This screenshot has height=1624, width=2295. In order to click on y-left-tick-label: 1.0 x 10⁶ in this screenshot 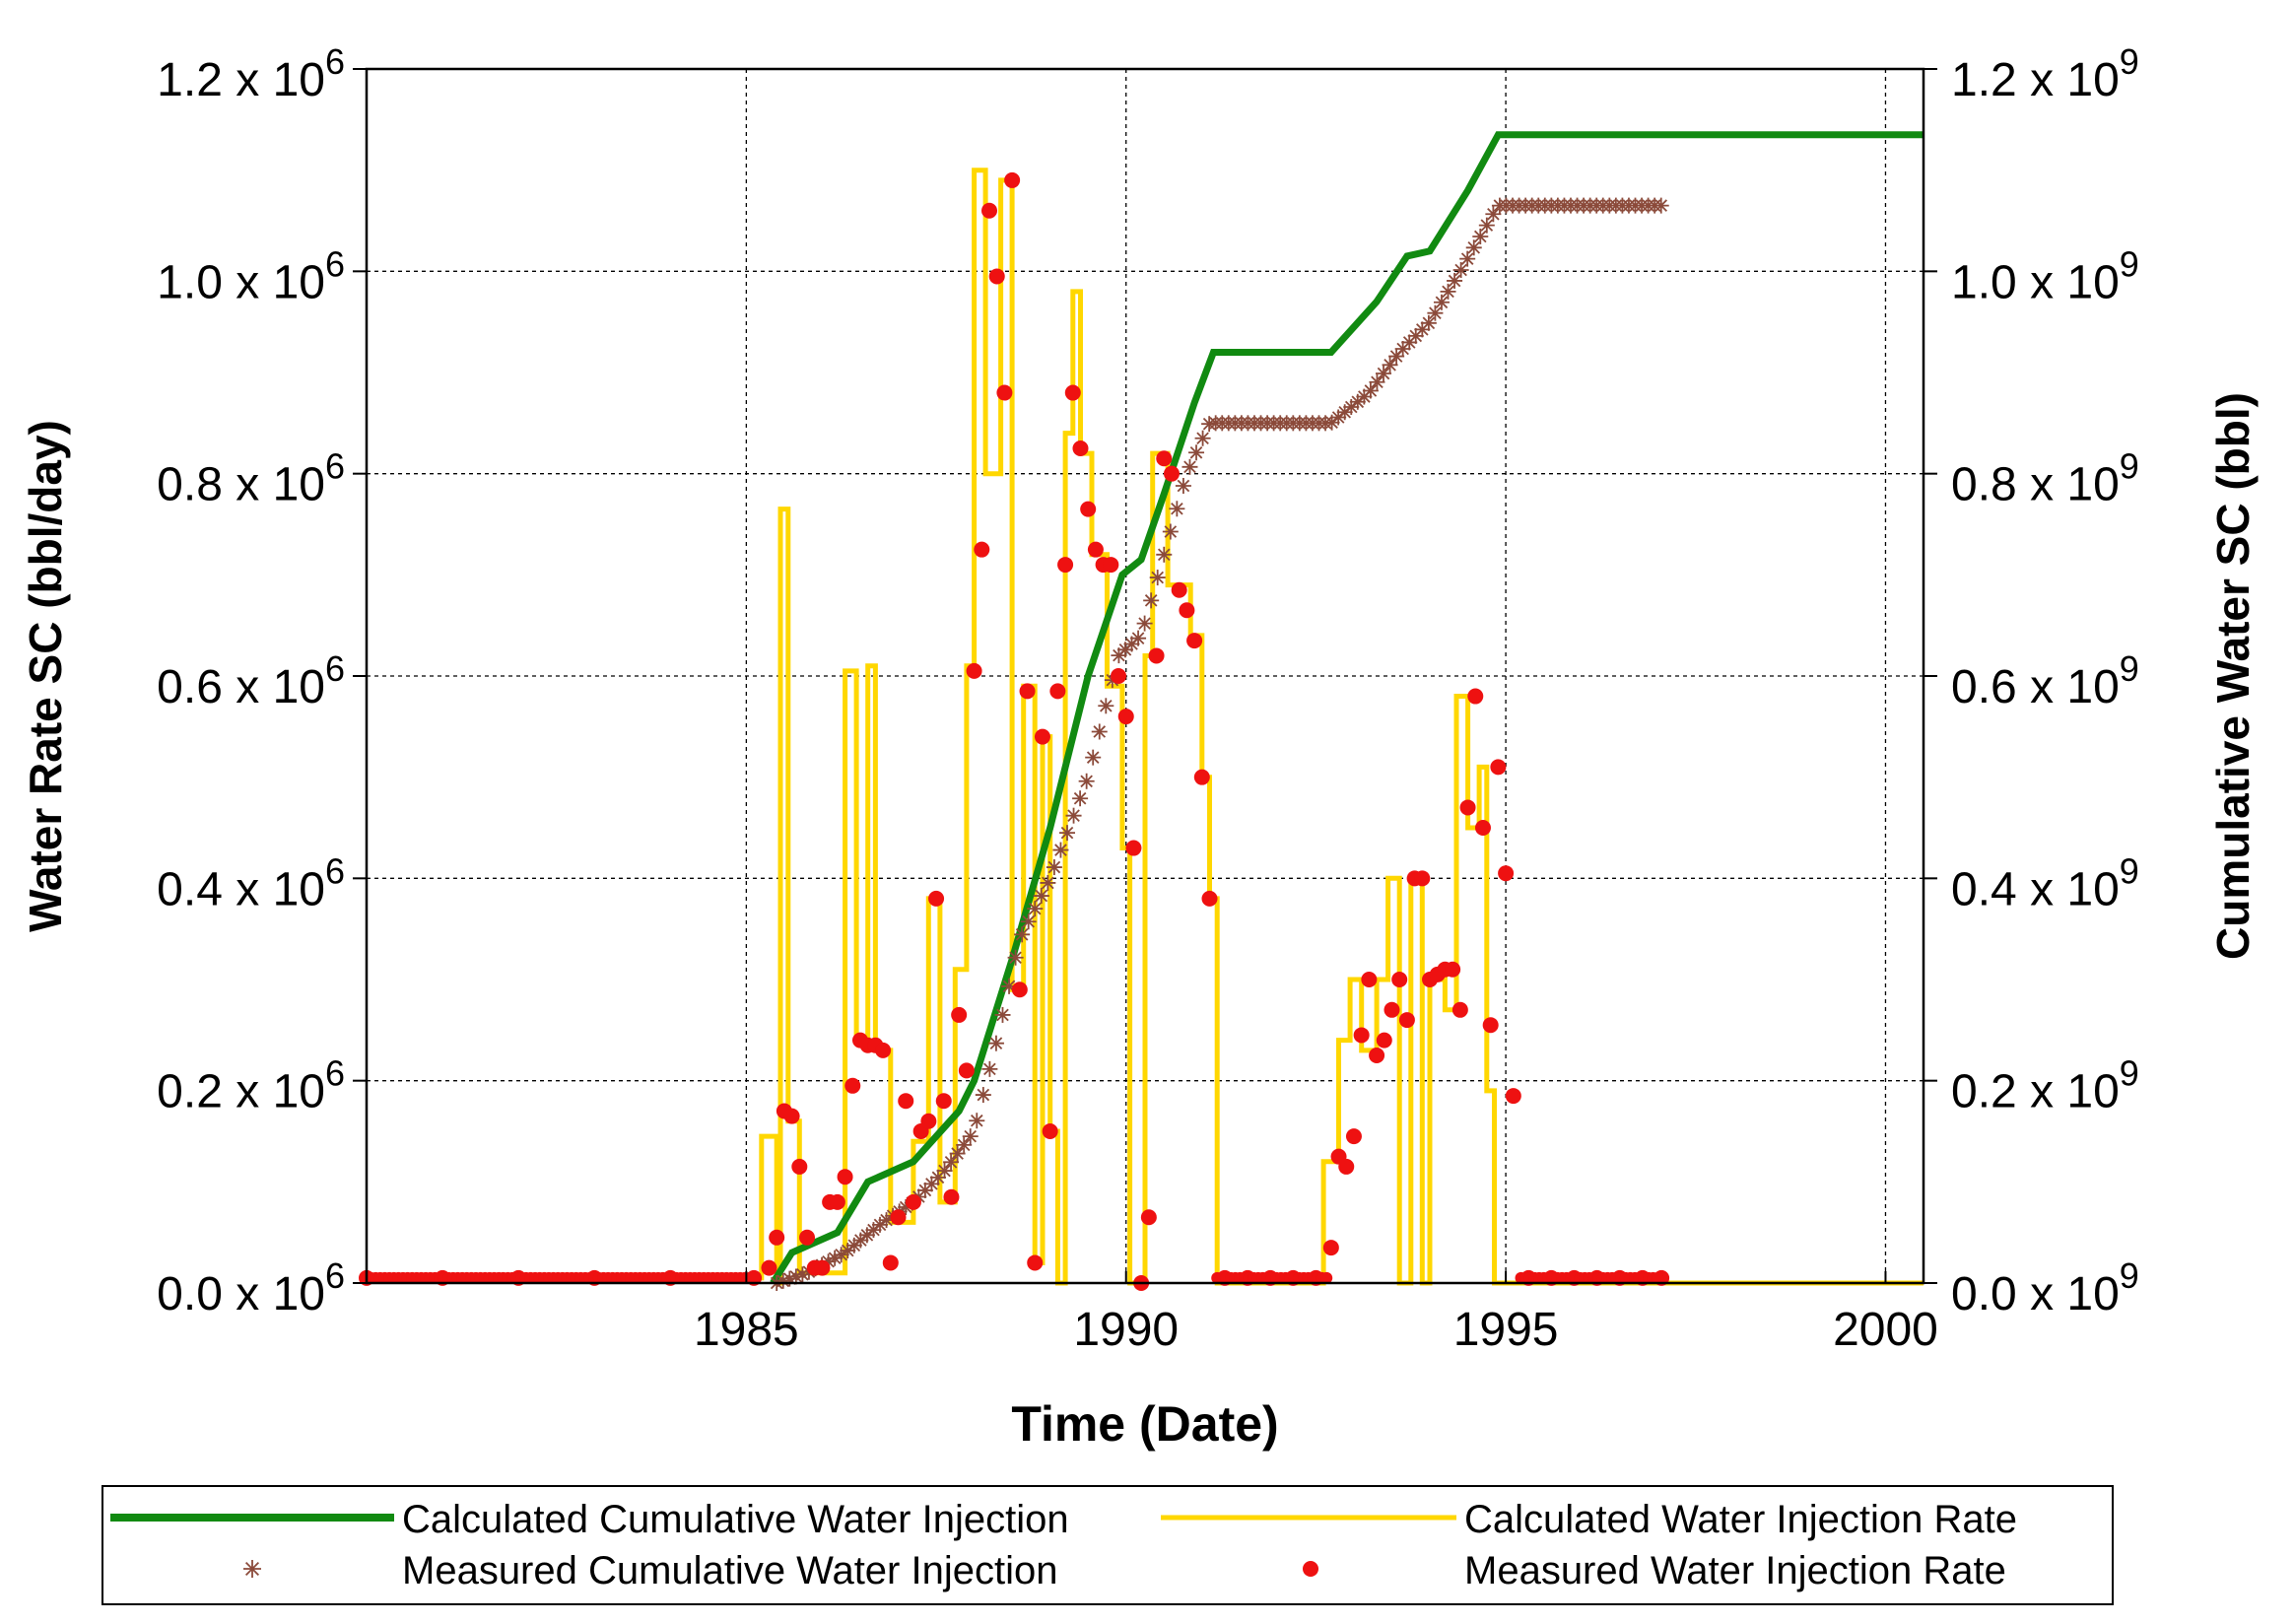, I will do `click(251, 276)`.